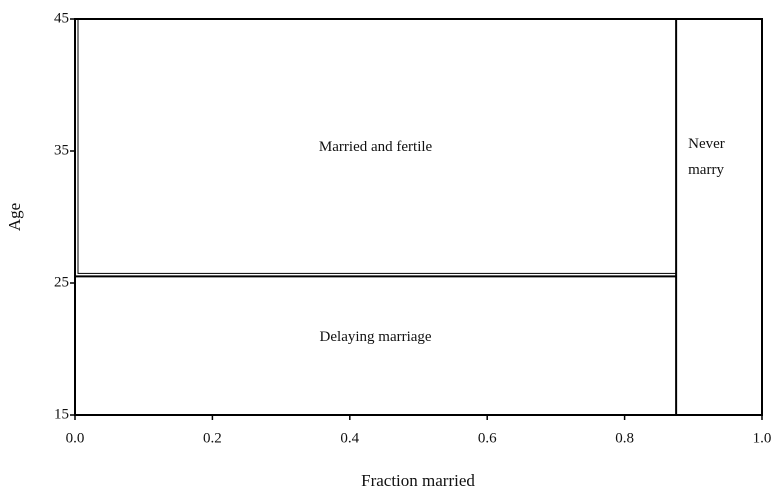 Image resolution: width=775 pixels, height=495 pixels. What do you see at coordinates (487, 438) in the screenshot?
I see `x-tick-label: 0.6` at bounding box center [487, 438].